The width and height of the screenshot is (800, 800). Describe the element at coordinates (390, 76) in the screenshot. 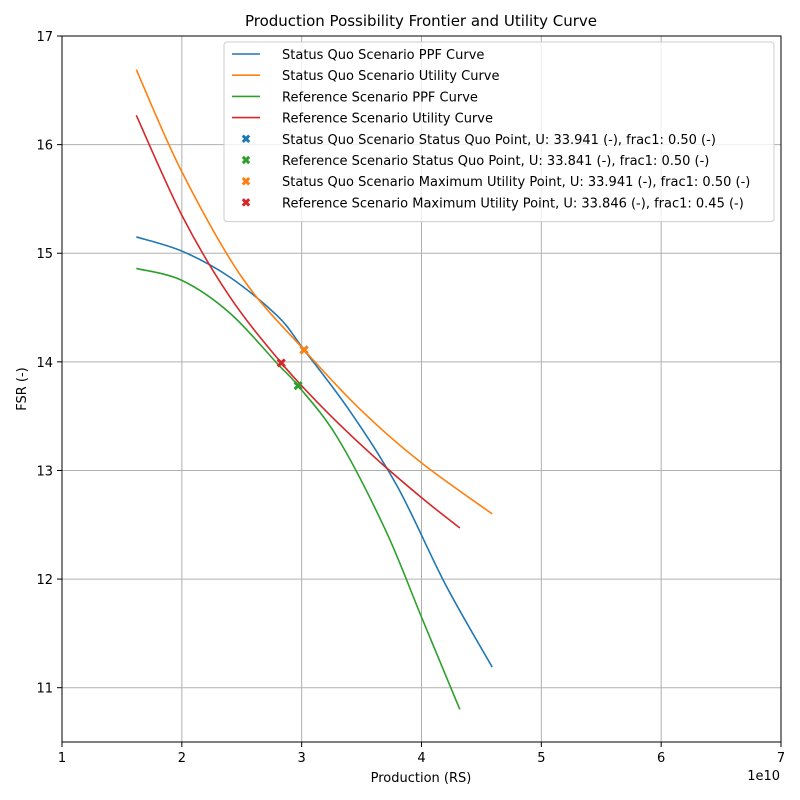

I see `legend-entry-label: Status Quo Scenario Utility Curve` at that location.